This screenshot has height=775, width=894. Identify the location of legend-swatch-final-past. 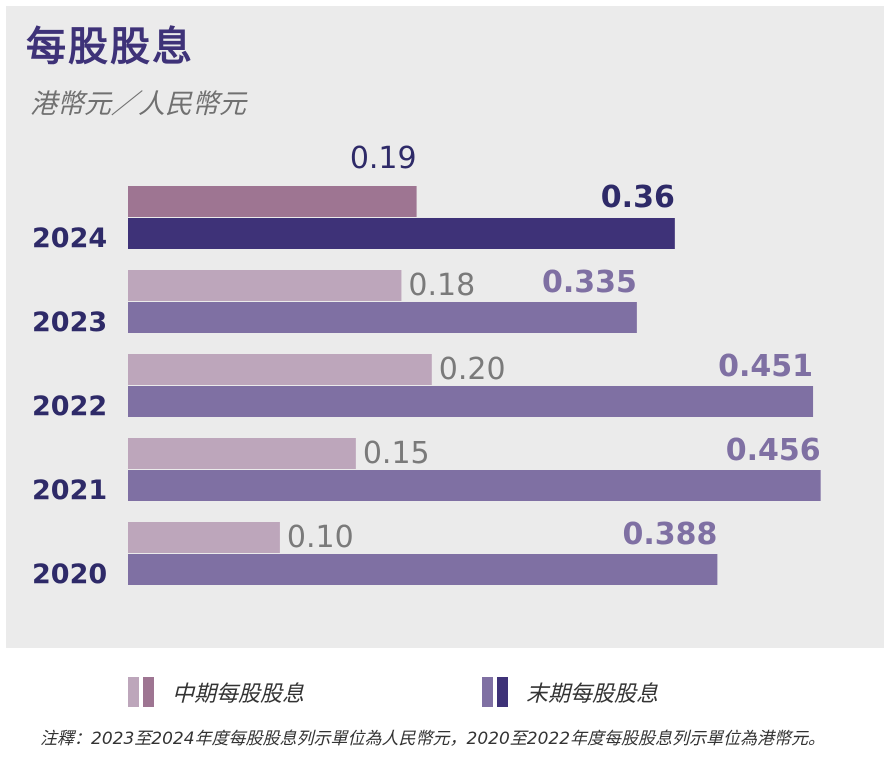
(487, 692).